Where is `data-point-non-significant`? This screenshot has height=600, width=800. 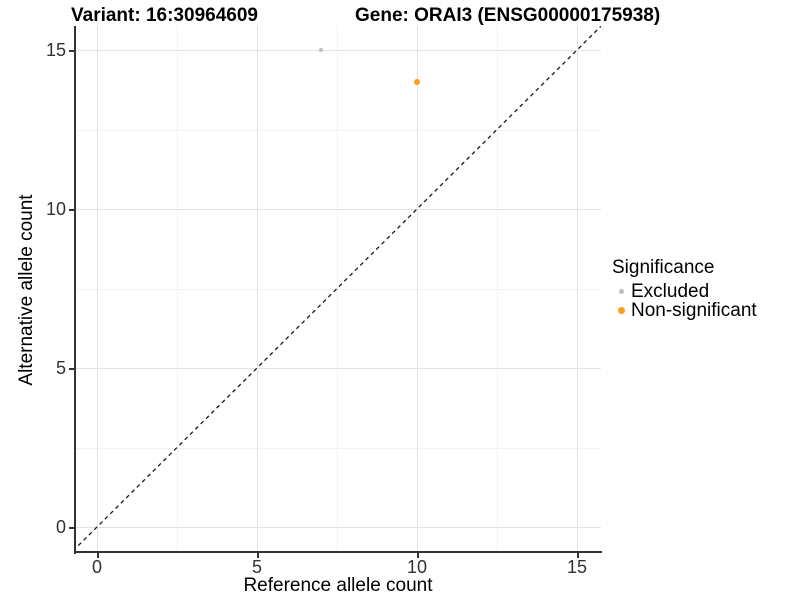
data-point-non-significant is located at coordinates (417, 81).